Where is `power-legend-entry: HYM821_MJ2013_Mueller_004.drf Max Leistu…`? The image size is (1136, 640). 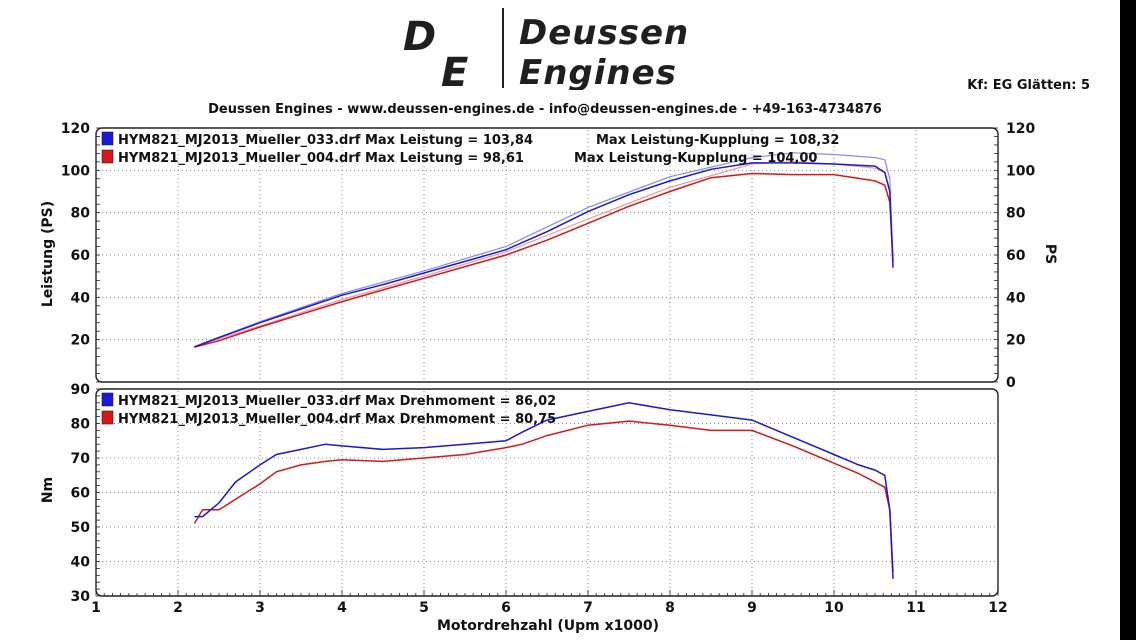 power-legend-entry: HYM821_MJ2013_Mueller_004.drf Max Leistu… is located at coordinates (321, 158).